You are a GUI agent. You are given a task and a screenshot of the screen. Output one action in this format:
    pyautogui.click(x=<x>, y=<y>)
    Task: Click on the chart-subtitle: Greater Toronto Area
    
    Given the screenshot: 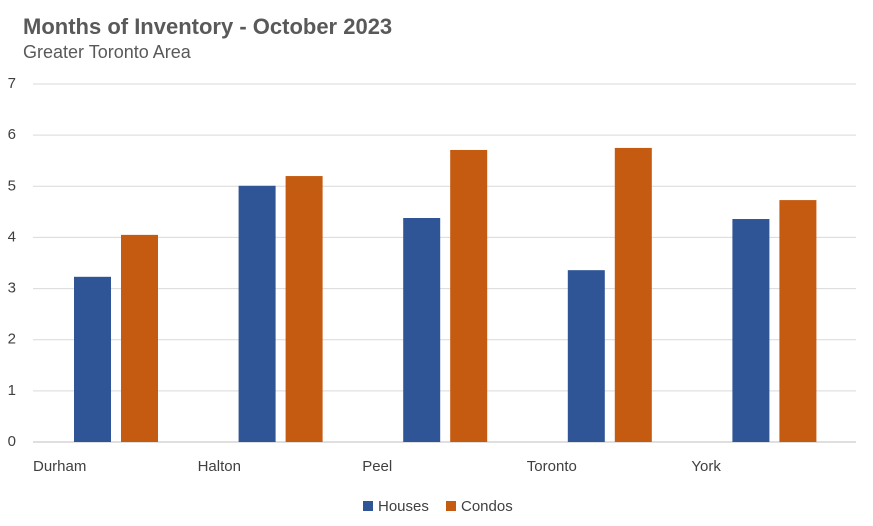 What is the action you would take?
    pyautogui.click(x=107, y=52)
    